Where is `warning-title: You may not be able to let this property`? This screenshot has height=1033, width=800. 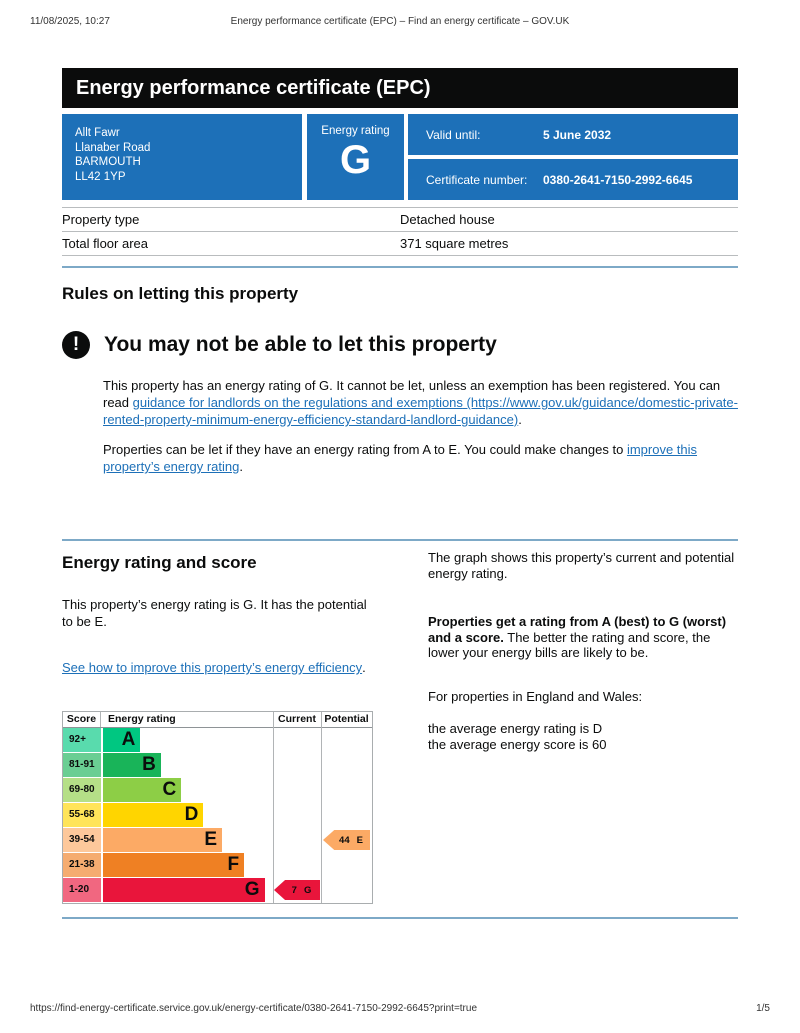
warning-title: You may not be able to let this property is located at coordinates (300, 344).